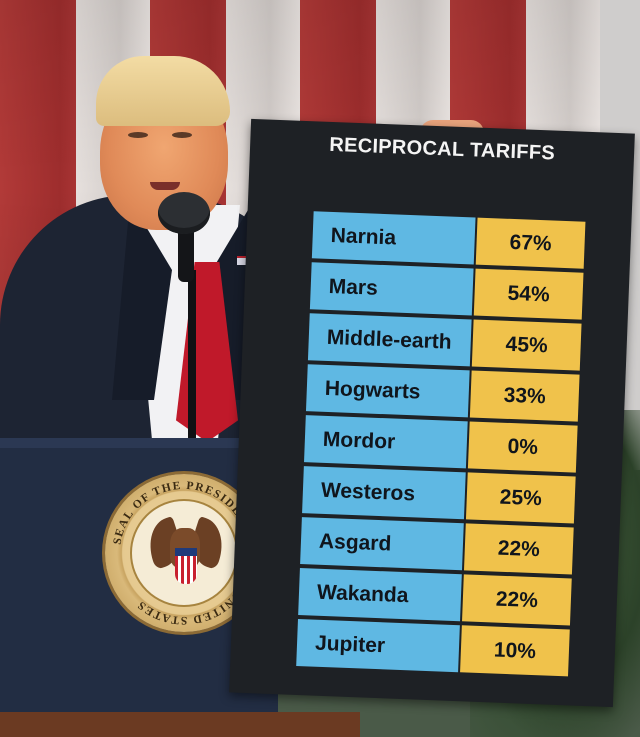 The height and width of the screenshot is (737, 640). What do you see at coordinates (382, 544) in the screenshot?
I see `tariff-country: Asgard` at bounding box center [382, 544].